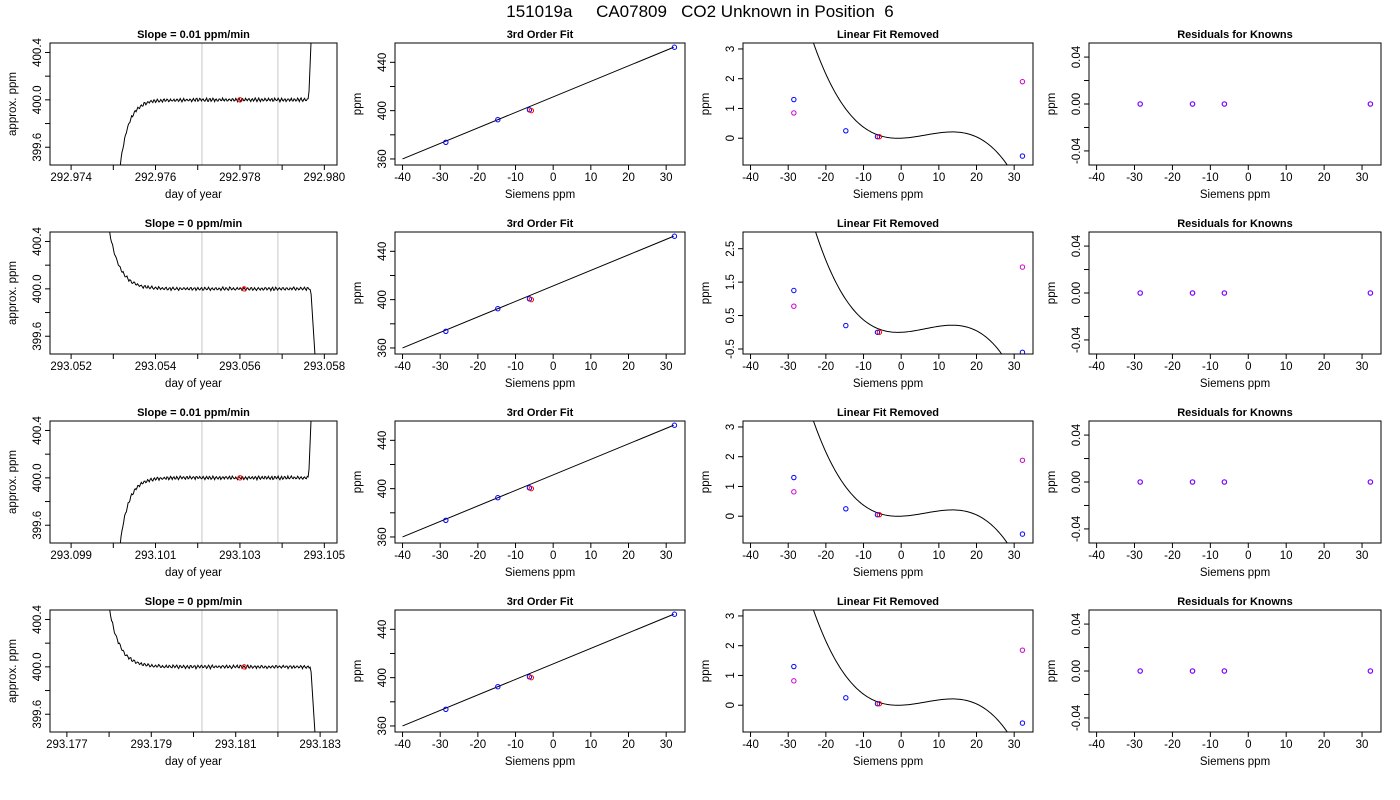 The height and width of the screenshot is (800, 1400). I want to click on y-tick-label: 0.5, so click(731, 316).